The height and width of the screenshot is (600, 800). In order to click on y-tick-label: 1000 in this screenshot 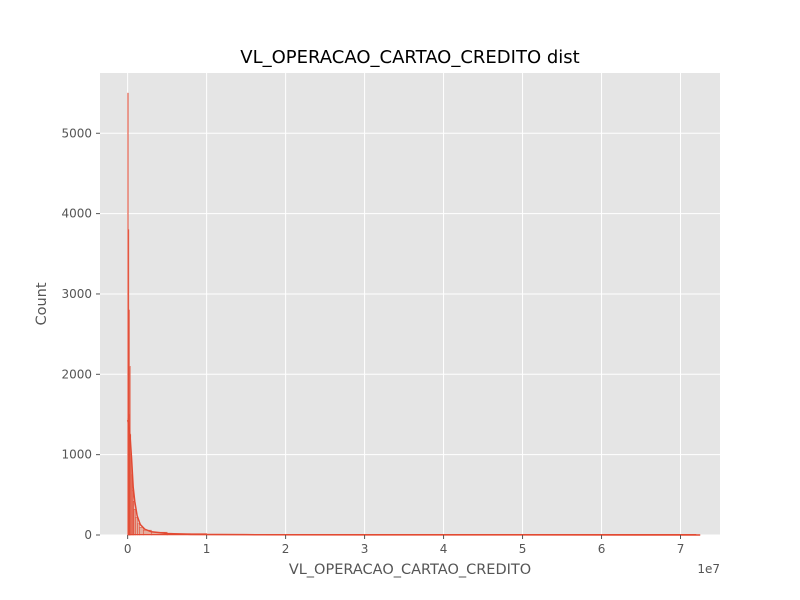, I will do `click(76, 455)`.